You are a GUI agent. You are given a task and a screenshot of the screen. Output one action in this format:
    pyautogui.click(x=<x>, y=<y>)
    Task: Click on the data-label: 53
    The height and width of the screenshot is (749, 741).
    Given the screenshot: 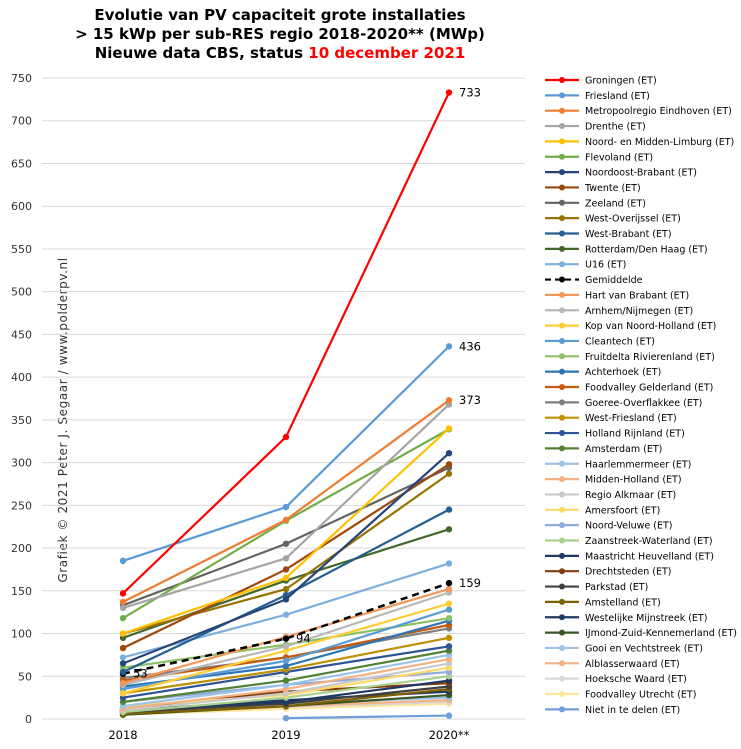 What is the action you would take?
    pyautogui.click(x=140, y=674)
    